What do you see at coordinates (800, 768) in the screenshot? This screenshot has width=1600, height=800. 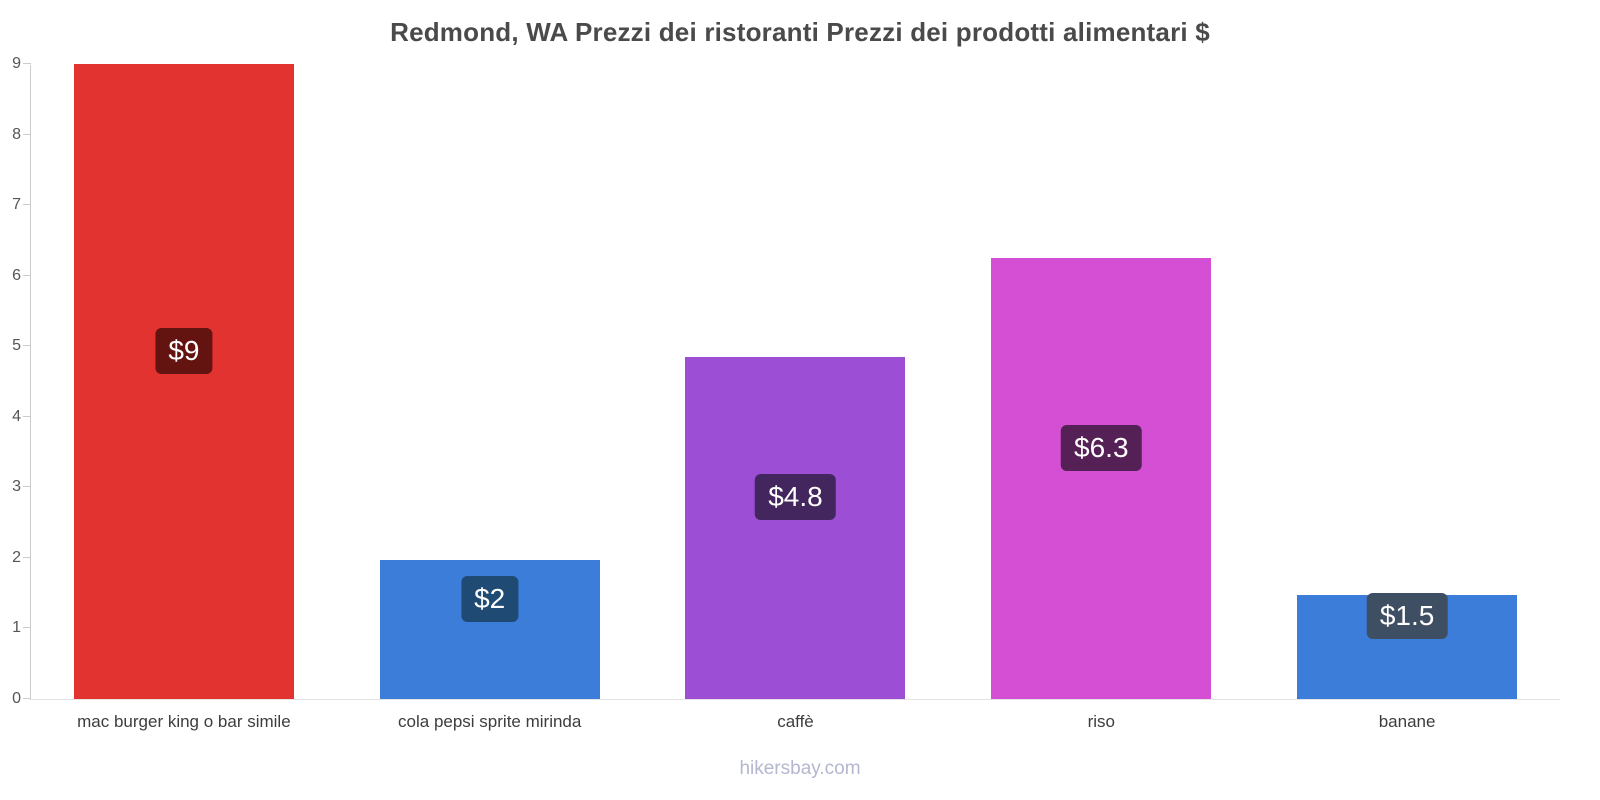 I see `watermark: hikersbay.com` at bounding box center [800, 768].